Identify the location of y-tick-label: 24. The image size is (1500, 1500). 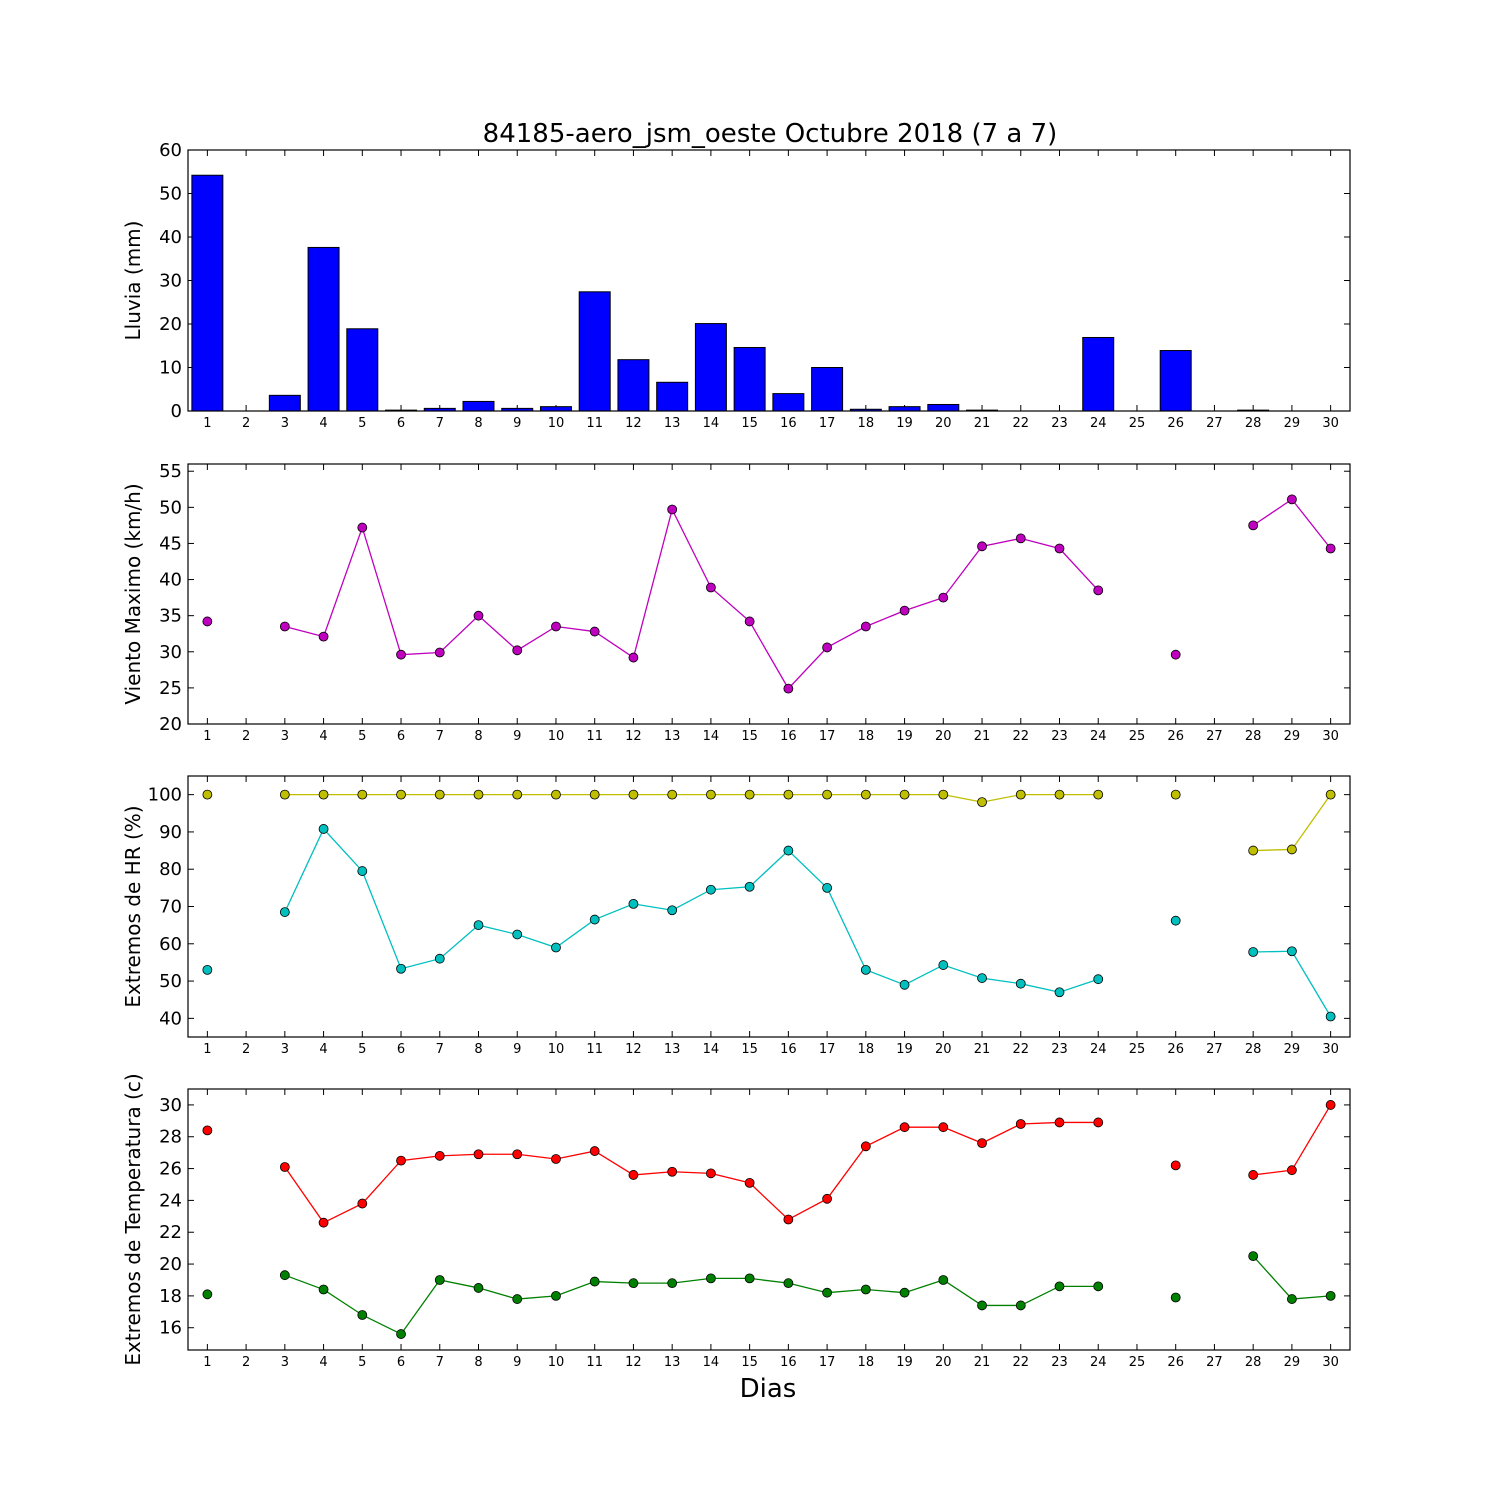
(170, 1200).